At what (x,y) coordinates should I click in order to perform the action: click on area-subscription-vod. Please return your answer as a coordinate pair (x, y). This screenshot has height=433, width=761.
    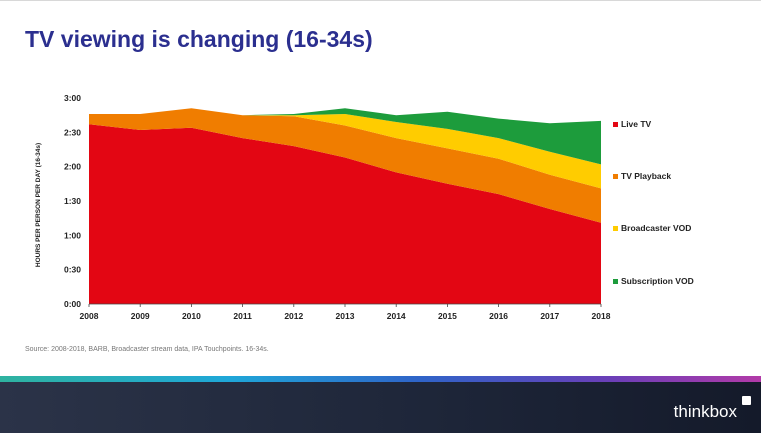
    Looking at the image, I should click on (345, 136).